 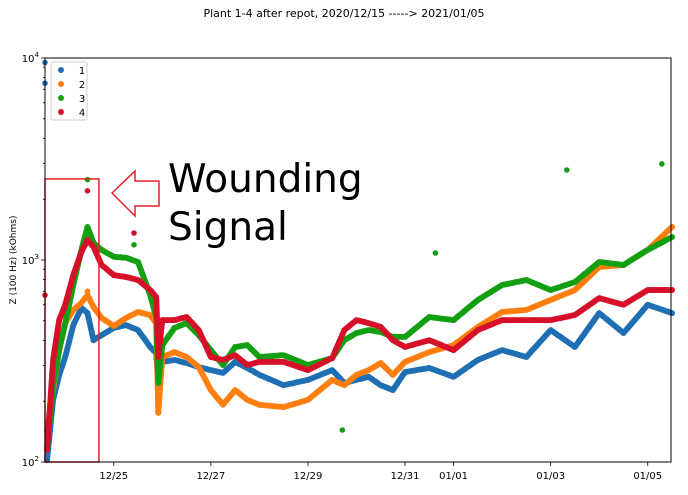 What do you see at coordinates (308, 476) in the screenshot?
I see `x-tick-label: 12/29` at bounding box center [308, 476].